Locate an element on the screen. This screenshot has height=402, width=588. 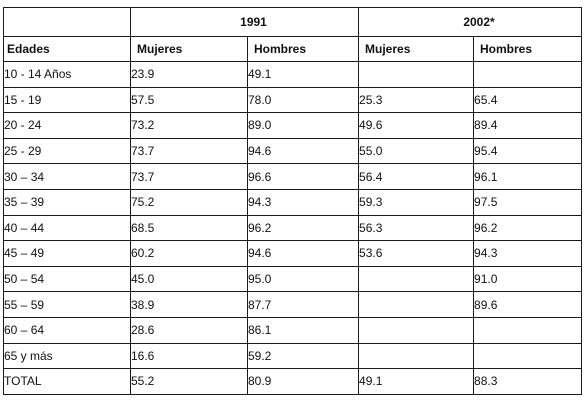
table-row: TOTAL 55.2 80.9 49.1 88.3 is located at coordinates (293, 381).